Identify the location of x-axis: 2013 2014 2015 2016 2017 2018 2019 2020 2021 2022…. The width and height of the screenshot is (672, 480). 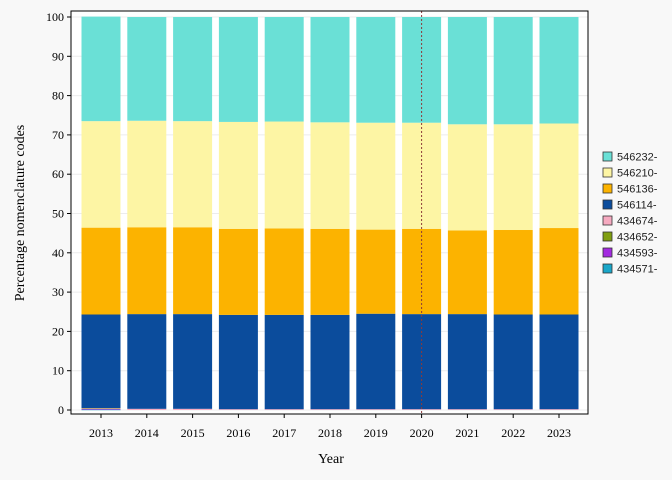
(330, 427).